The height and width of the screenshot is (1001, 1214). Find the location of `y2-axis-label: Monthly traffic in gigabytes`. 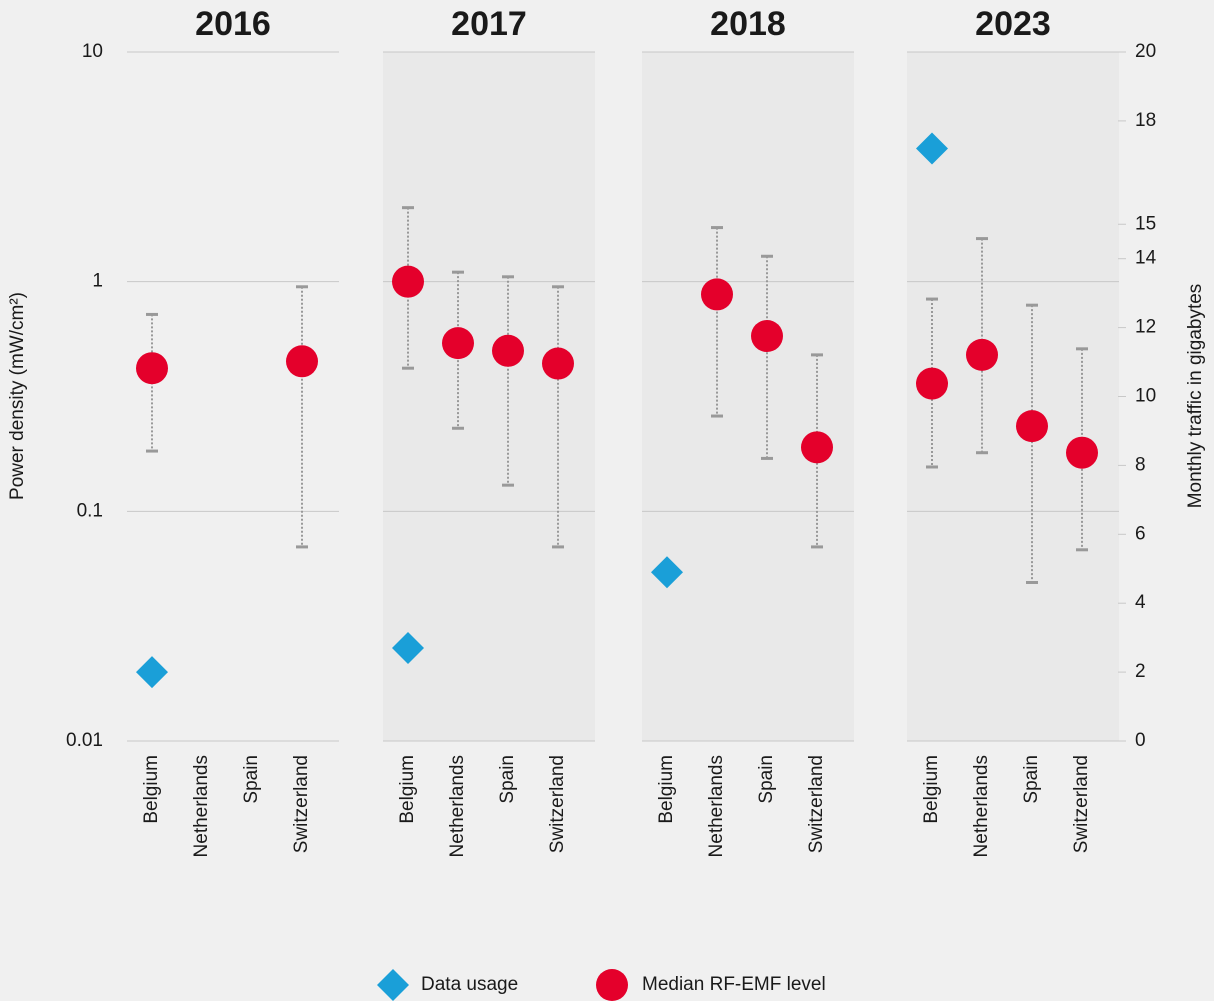

y2-axis-label: Monthly traffic in gigabytes is located at coordinates (1195, 396).